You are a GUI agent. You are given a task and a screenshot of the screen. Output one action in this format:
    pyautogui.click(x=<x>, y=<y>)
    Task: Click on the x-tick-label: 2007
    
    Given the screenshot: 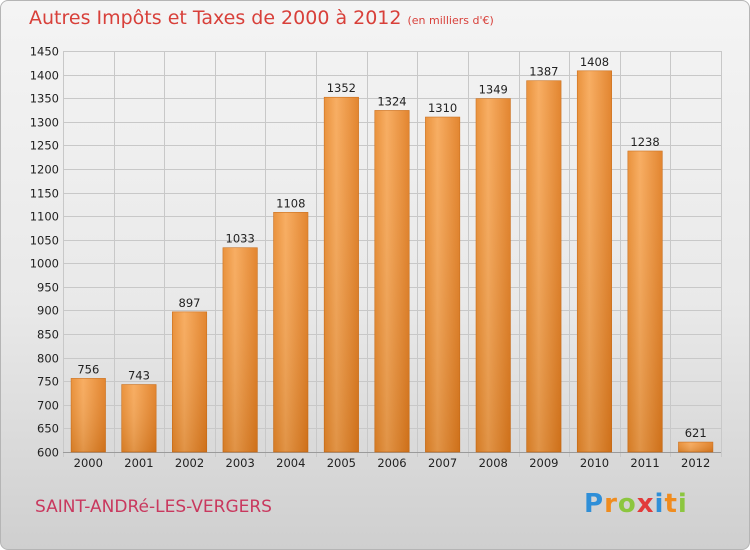 What is the action you would take?
    pyautogui.click(x=442, y=463)
    